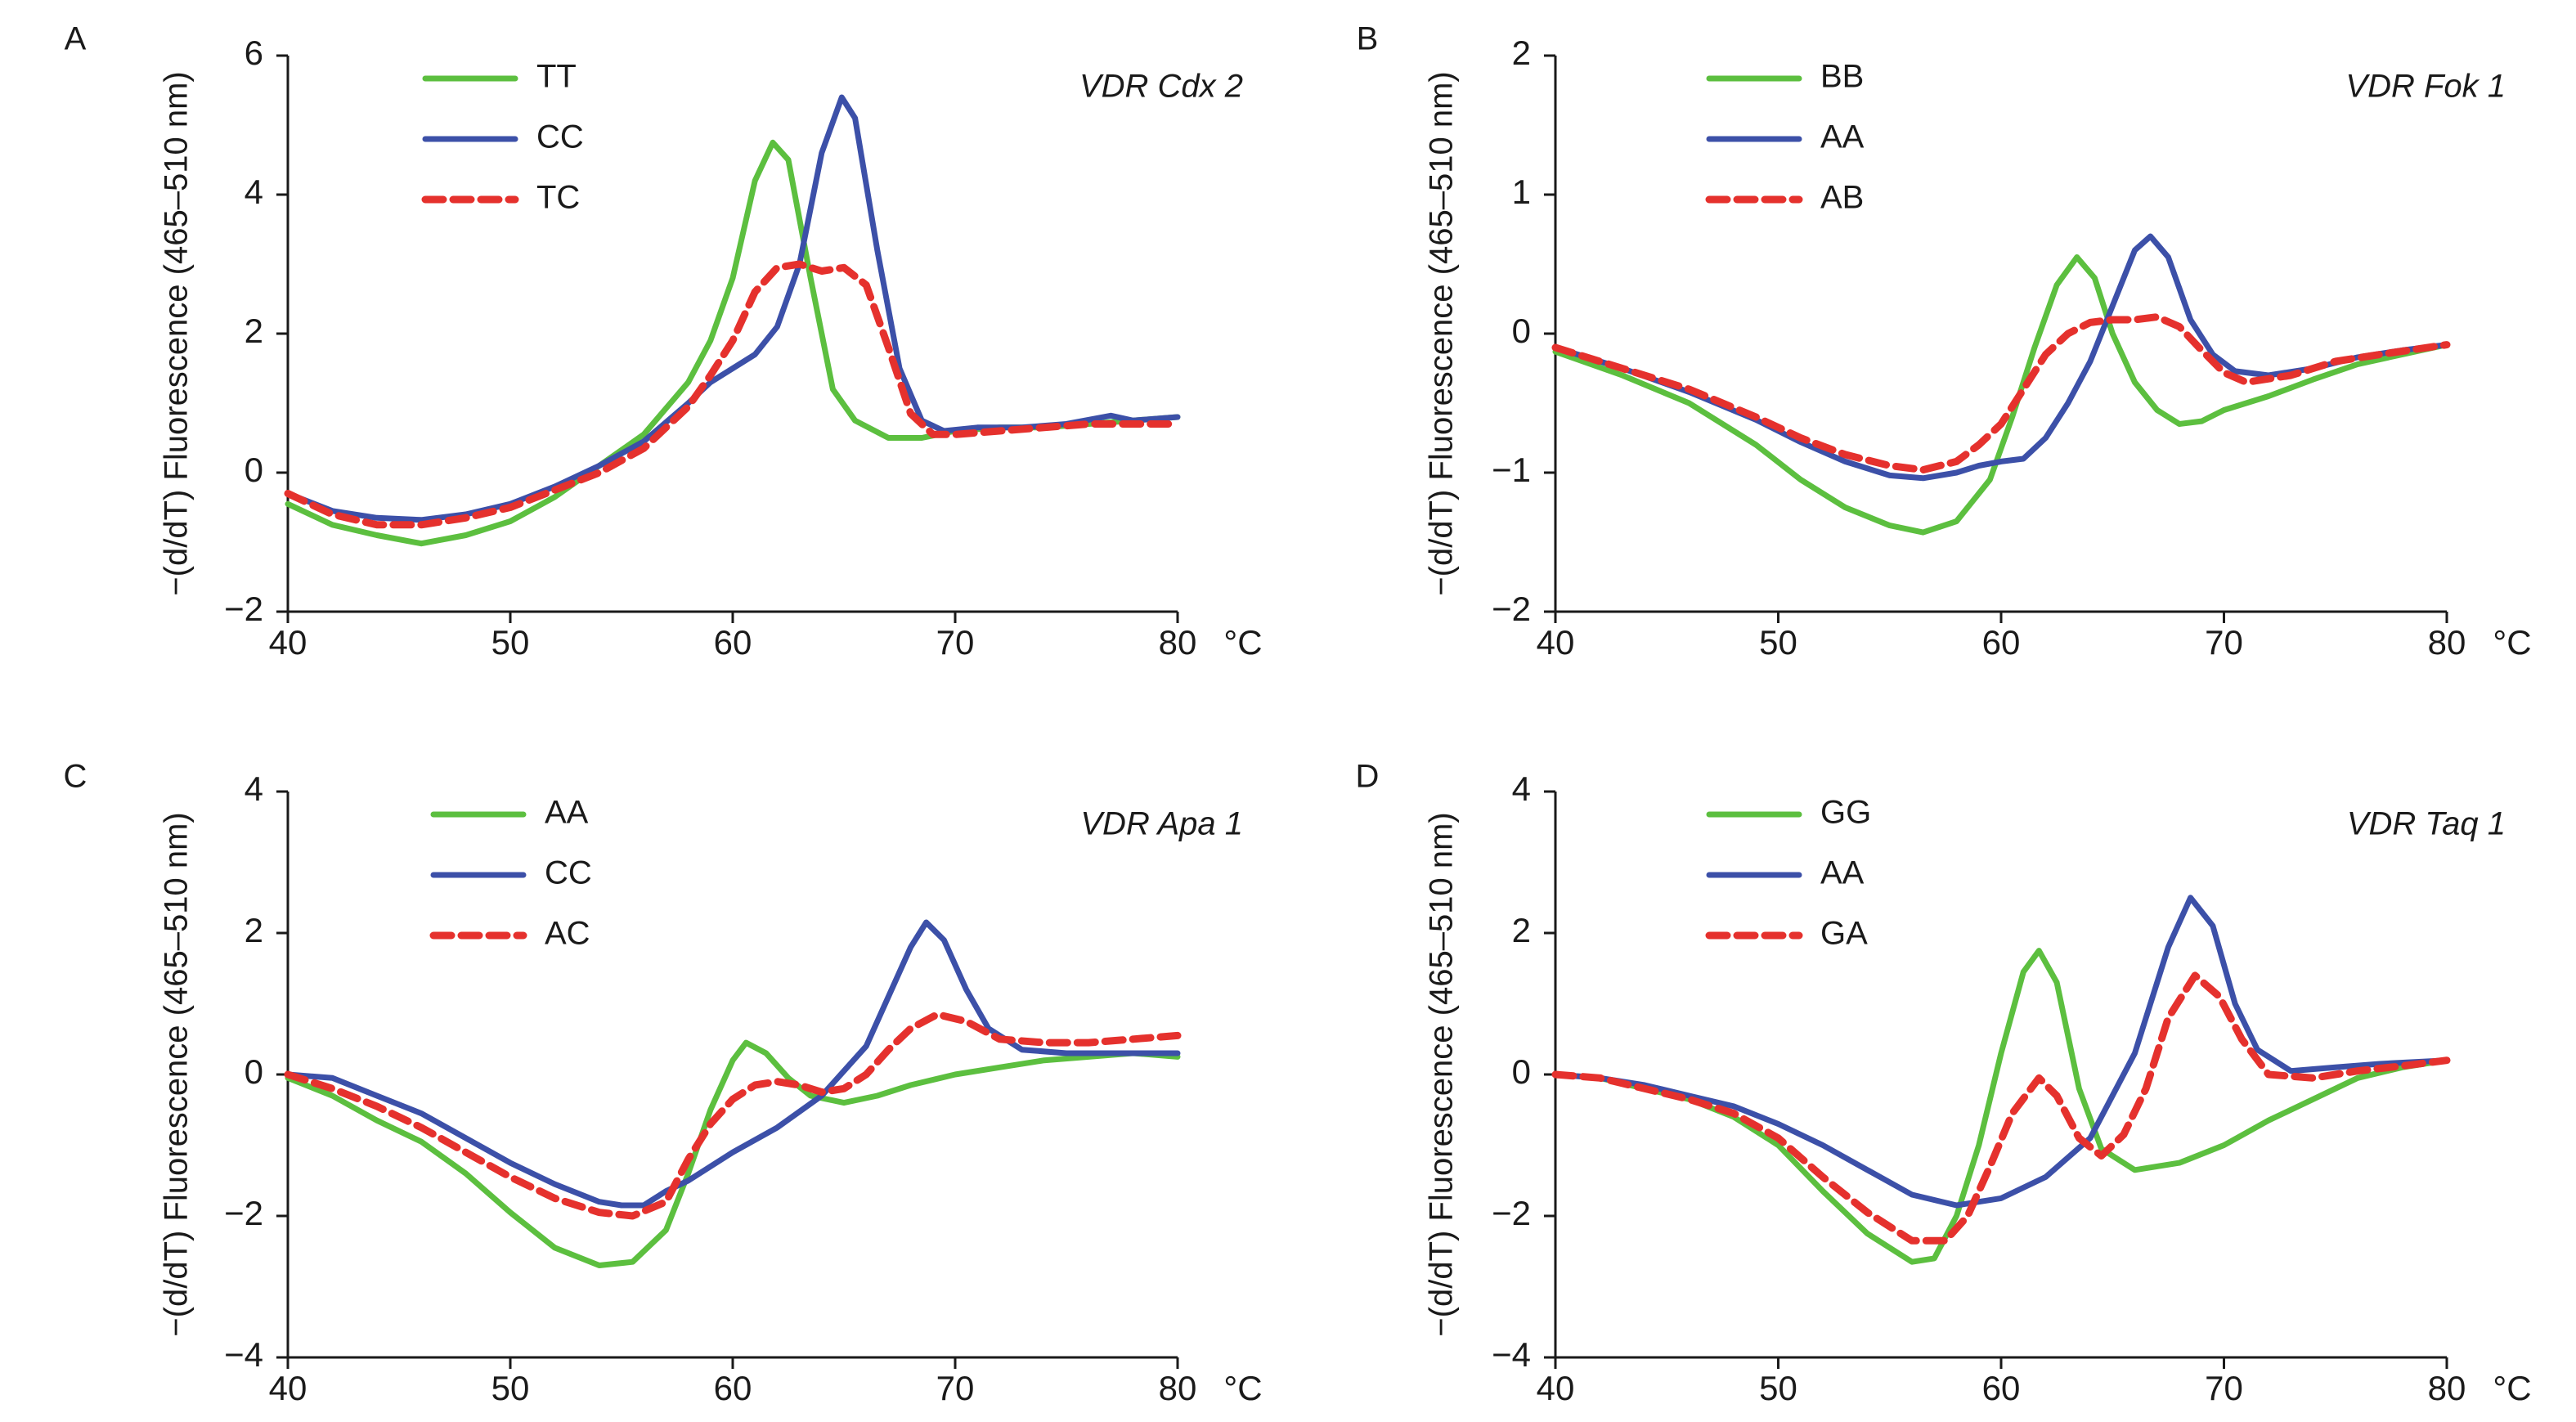  What do you see at coordinates (1161, 87) in the screenshot?
I see `panel-title: VDR Cdx 2` at bounding box center [1161, 87].